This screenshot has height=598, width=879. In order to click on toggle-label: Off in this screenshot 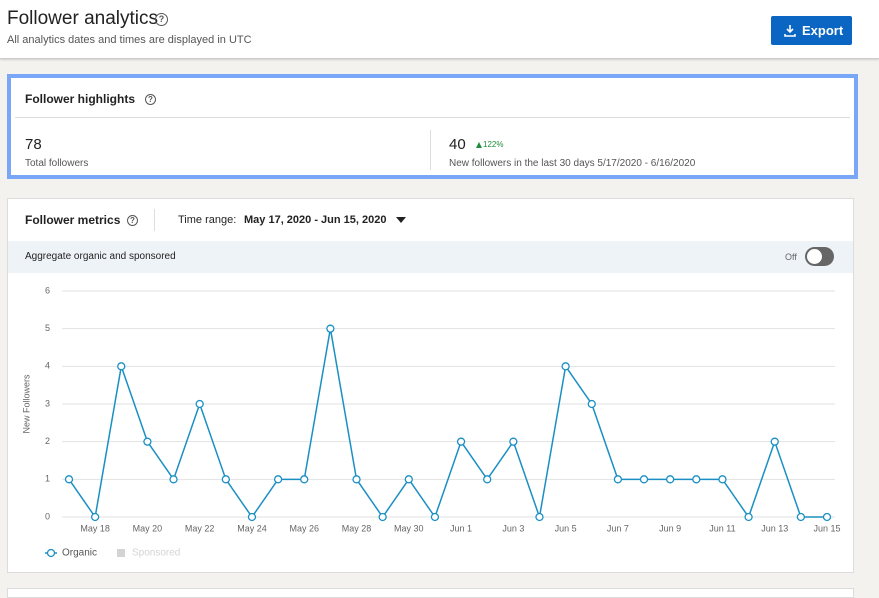, I will do `click(791, 257)`.